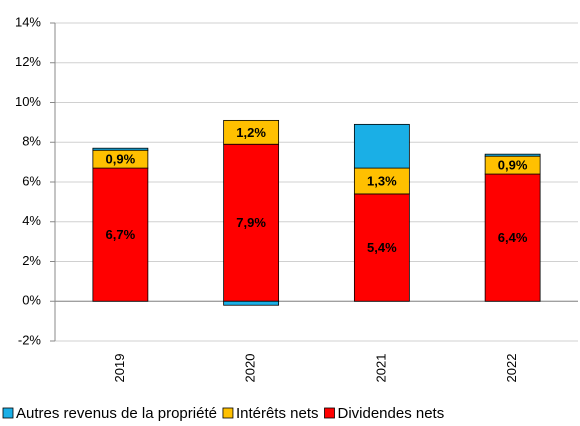 This screenshot has width=580, height=426. Describe the element at coordinates (380, 368) in the screenshot. I see `x-tick-label: 2021` at that location.